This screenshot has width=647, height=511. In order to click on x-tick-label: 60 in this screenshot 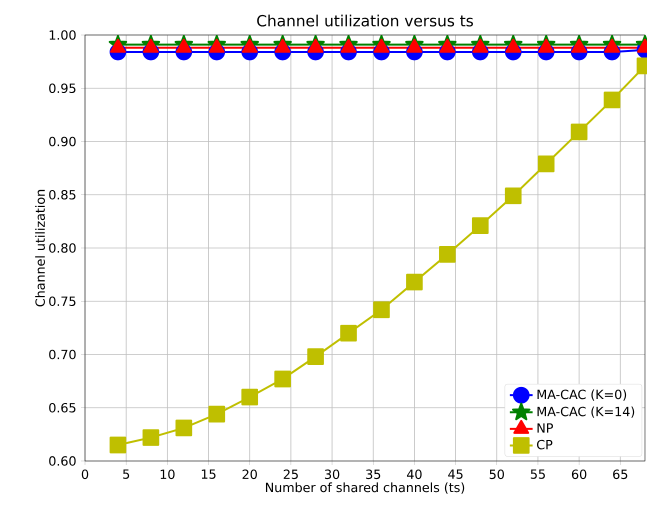, I will do `click(579, 474)`.